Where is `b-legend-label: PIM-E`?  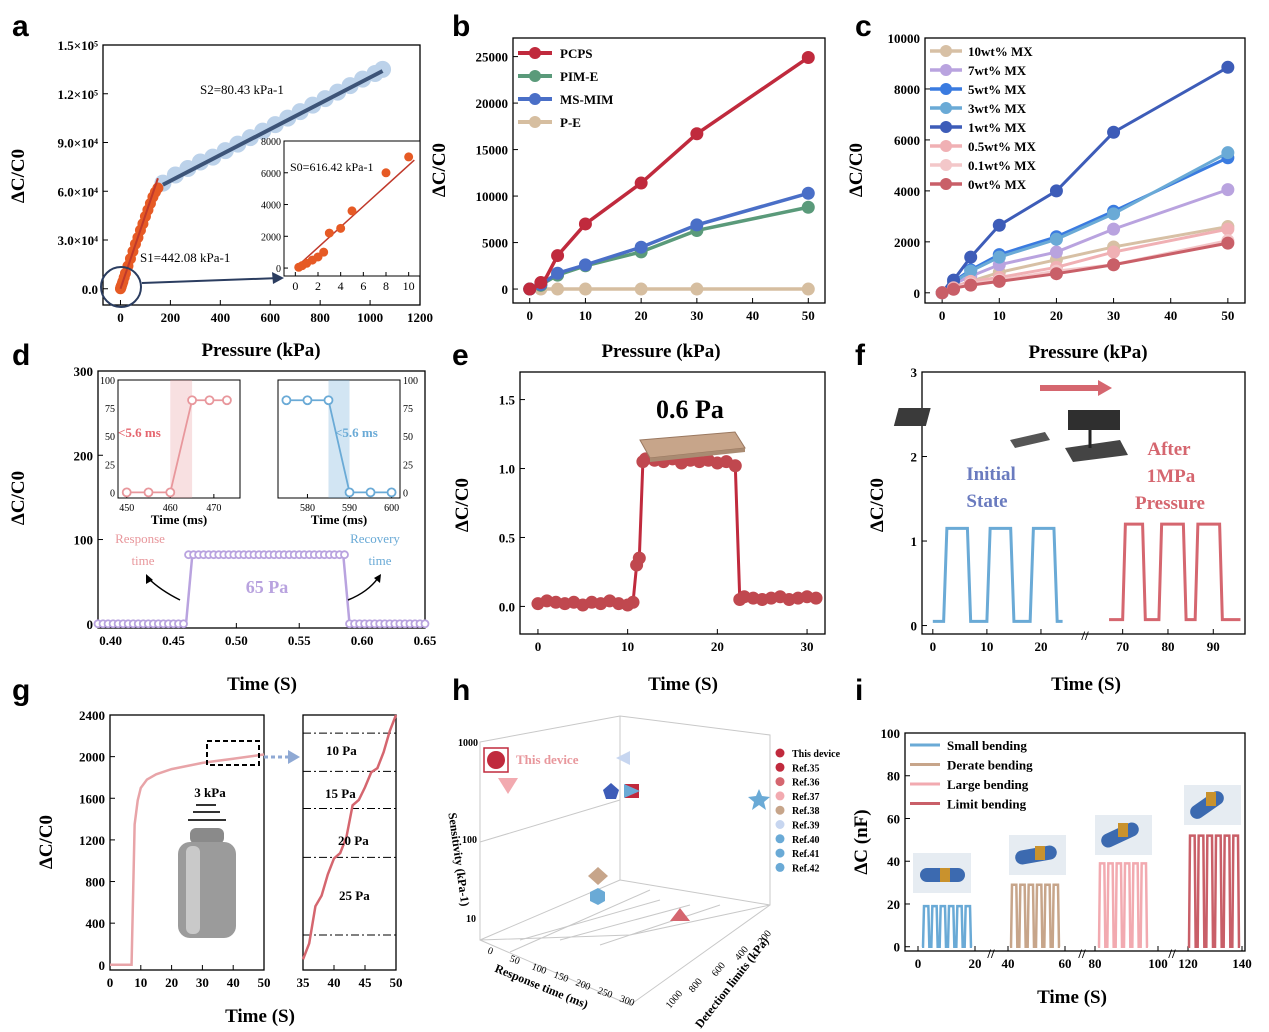 b-legend-label: PIM-E is located at coordinates (579, 76).